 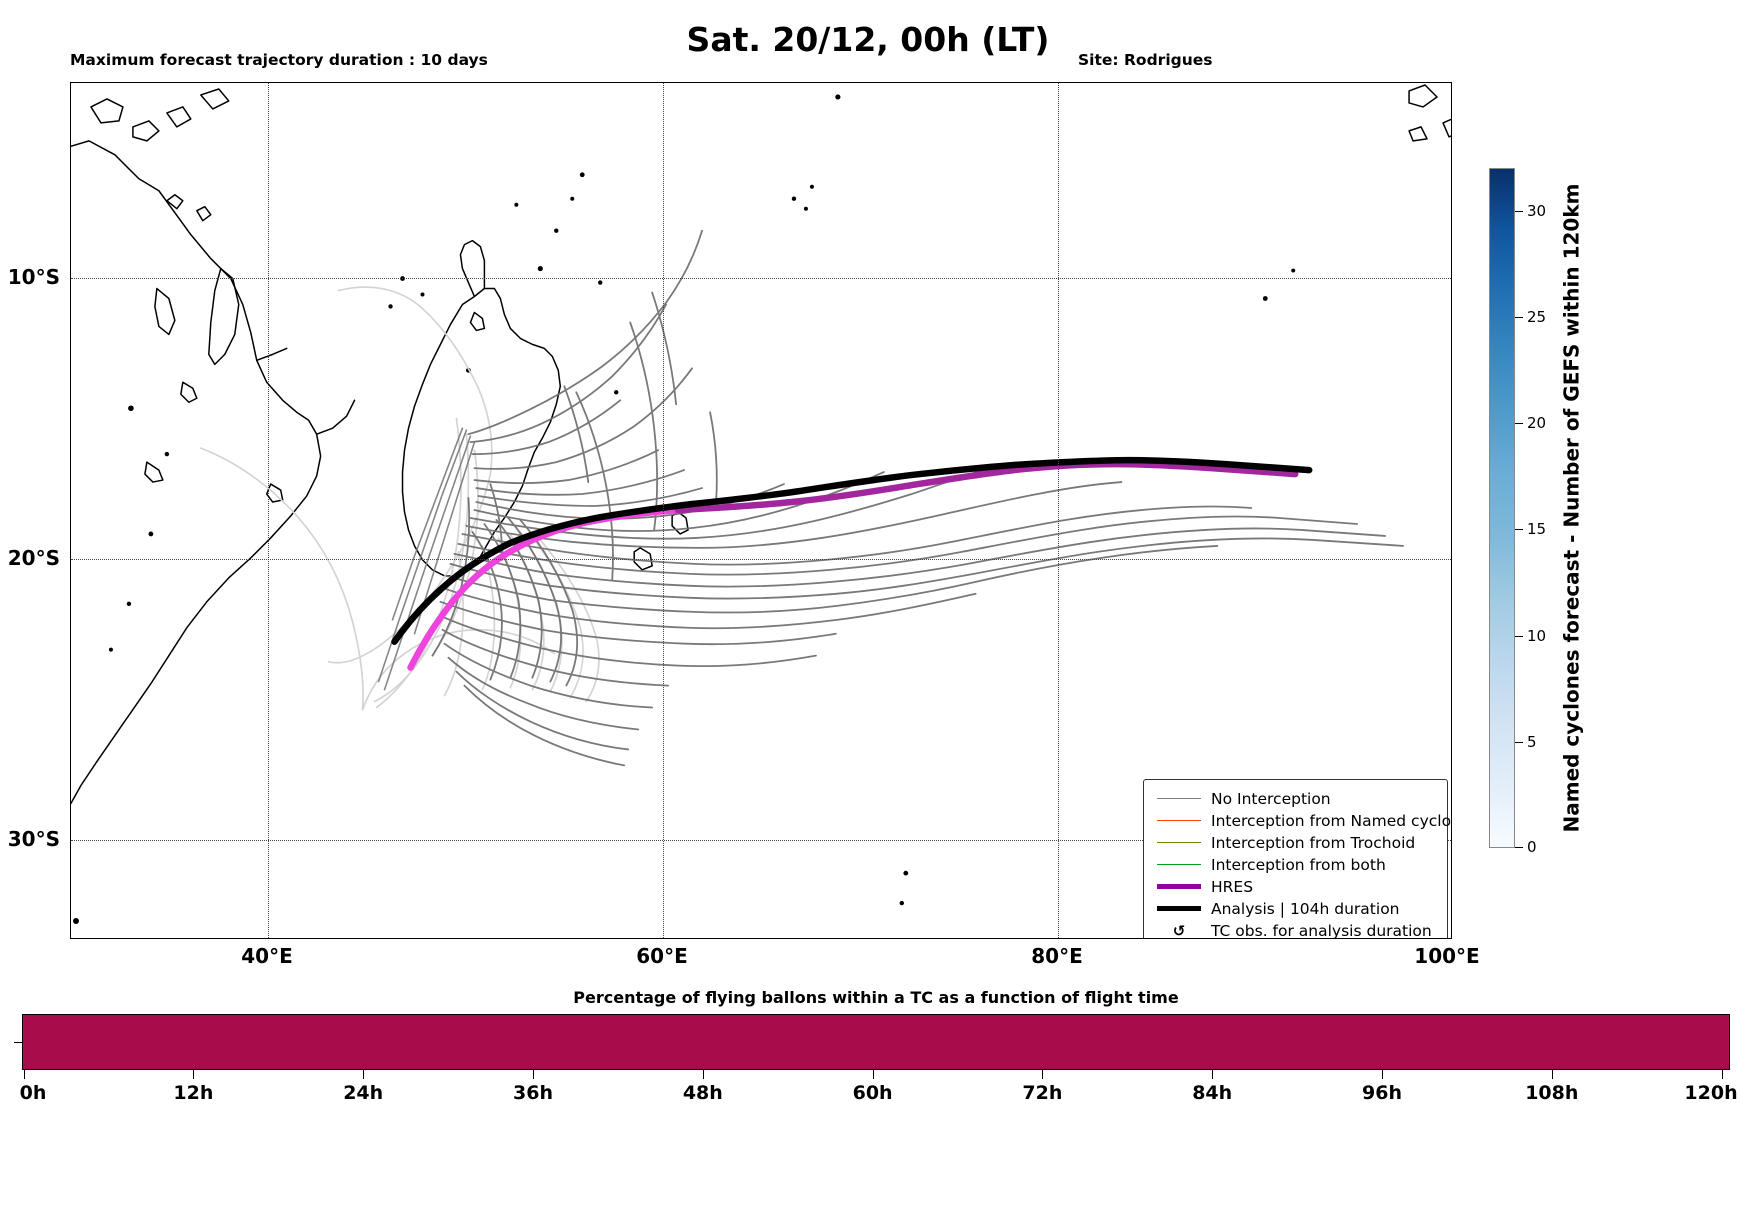 I want to click on pct-tick-120h, so click(x=1722, y=1074).